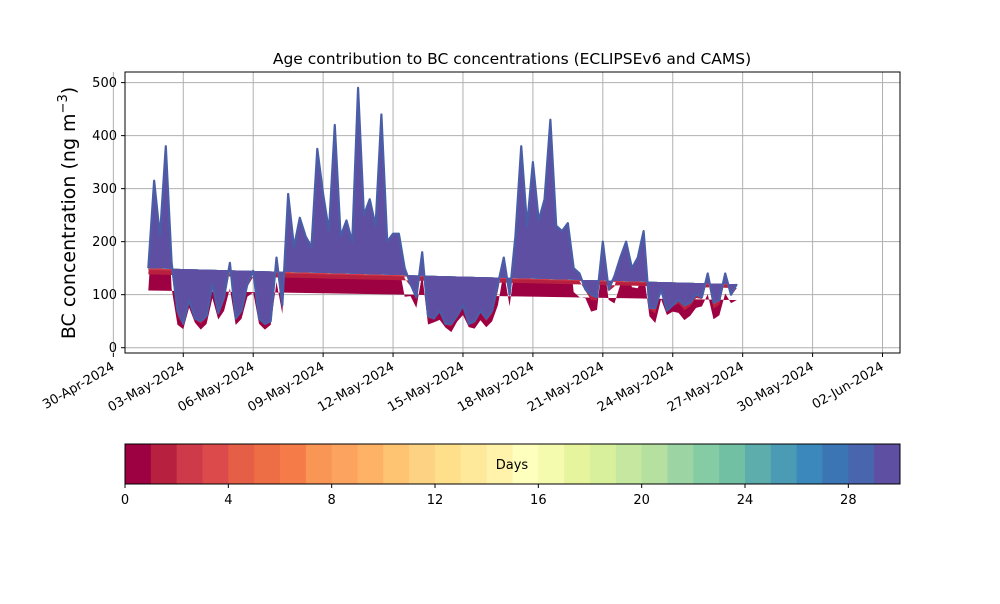 Image resolution: width=1000 pixels, height=604 pixels. I want to click on y-axis-label-exponent: −3, so click(63, 103).